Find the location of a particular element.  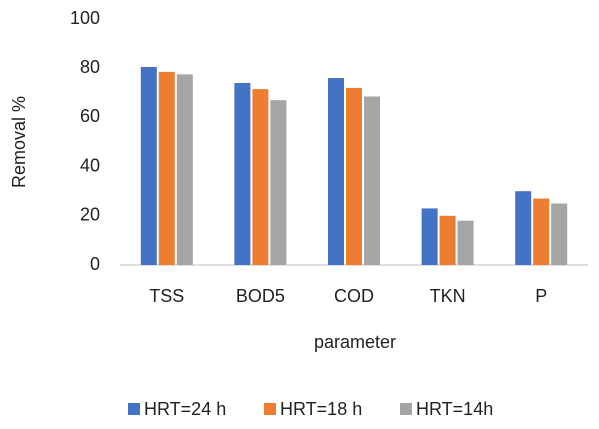

y-tick-label: 0 is located at coordinates (95, 264).